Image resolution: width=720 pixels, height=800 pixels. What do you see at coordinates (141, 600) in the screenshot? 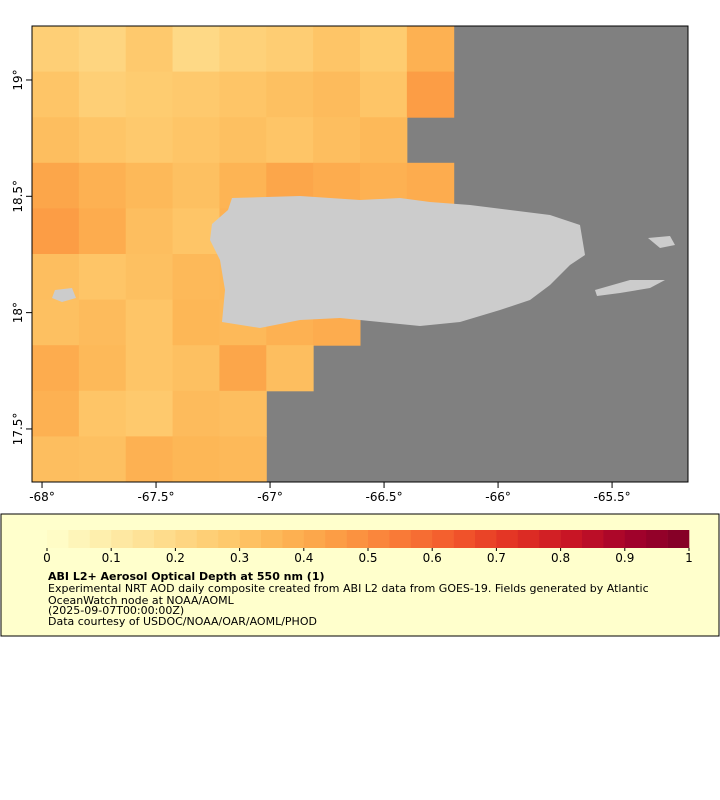
I see `note: OceanWatch node at NOAA/AOML` at bounding box center [141, 600].